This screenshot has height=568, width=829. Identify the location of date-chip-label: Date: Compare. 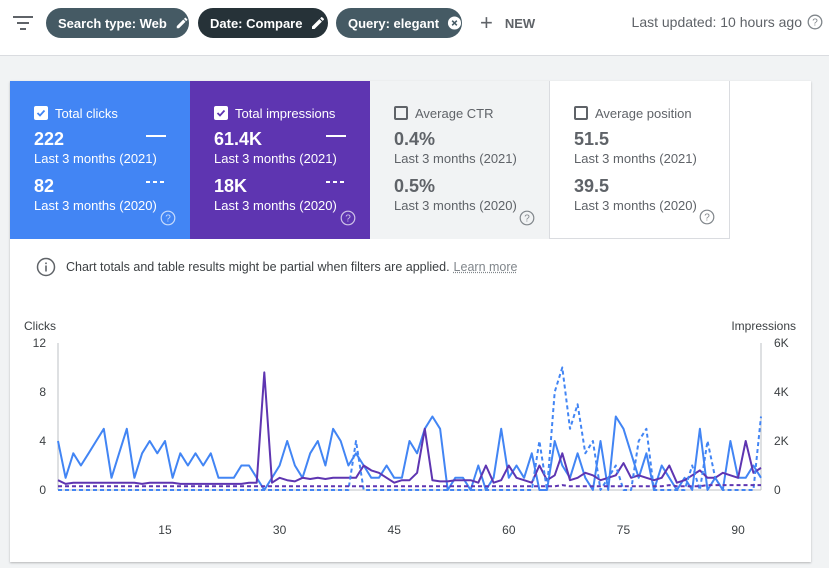
(256, 23).